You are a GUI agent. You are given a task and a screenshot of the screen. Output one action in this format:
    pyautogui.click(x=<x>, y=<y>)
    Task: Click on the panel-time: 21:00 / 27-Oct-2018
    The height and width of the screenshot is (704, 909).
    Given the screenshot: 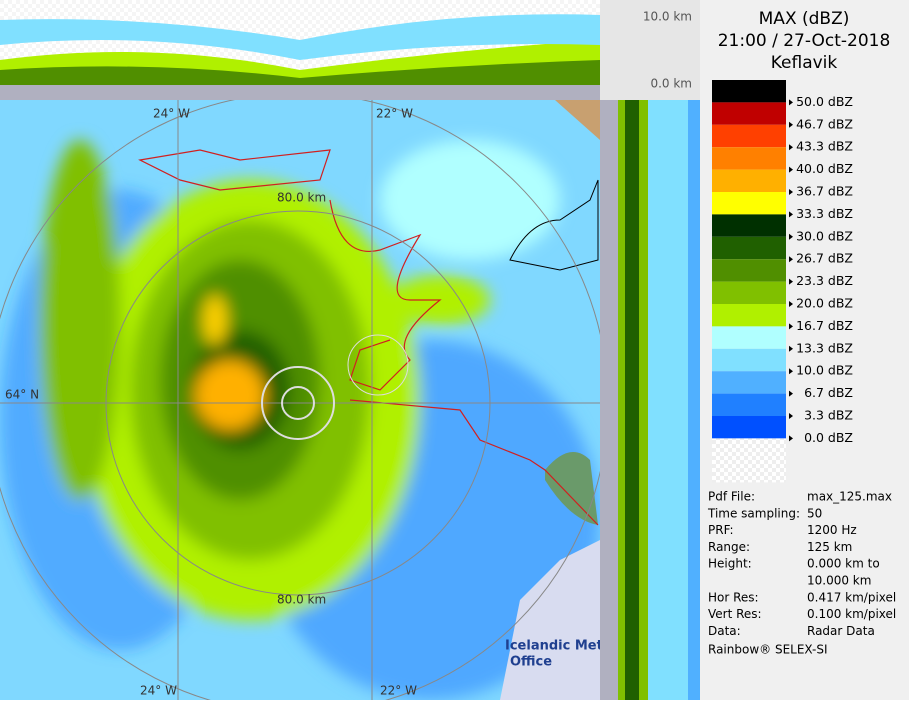 What is the action you would take?
    pyautogui.click(x=804, y=41)
    